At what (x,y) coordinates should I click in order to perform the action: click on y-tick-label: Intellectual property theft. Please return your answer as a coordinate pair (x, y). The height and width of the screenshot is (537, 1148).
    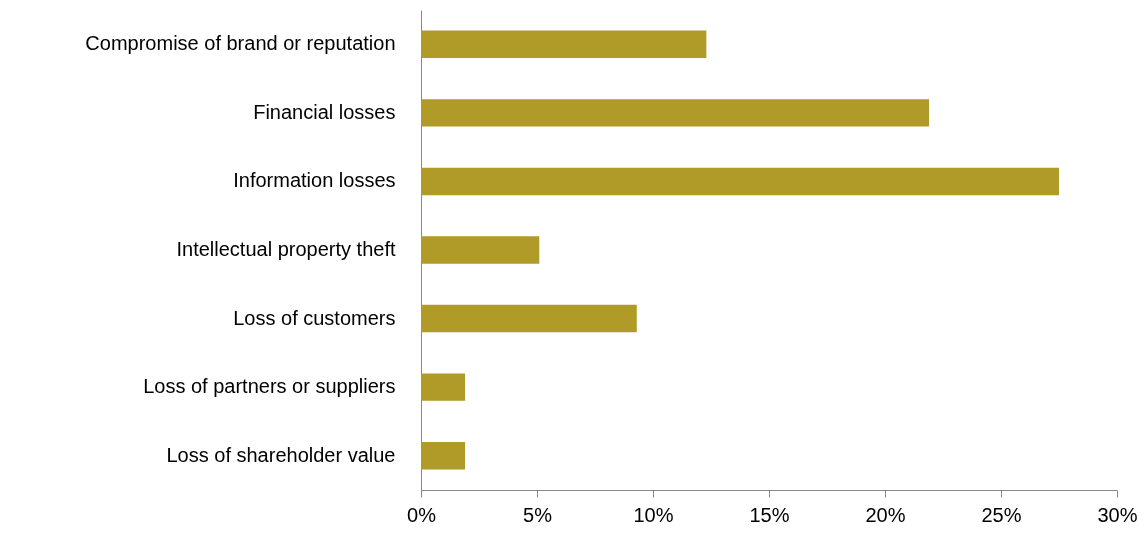
    Looking at the image, I should click on (286, 249).